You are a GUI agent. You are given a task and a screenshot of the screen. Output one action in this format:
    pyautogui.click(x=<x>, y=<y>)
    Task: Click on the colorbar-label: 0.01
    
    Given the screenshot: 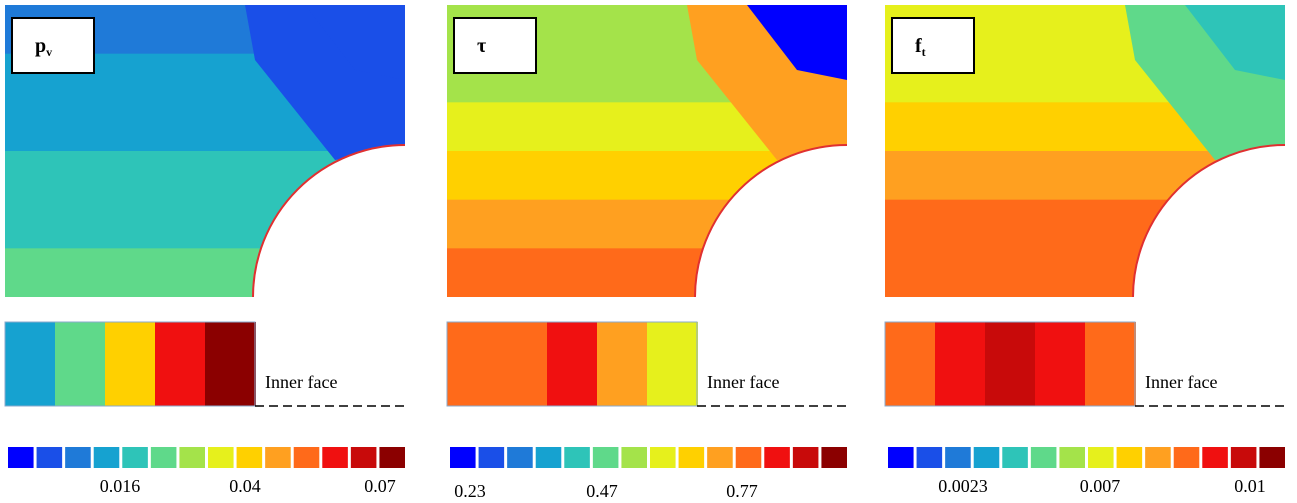 What is the action you would take?
    pyautogui.click(x=1250, y=486)
    